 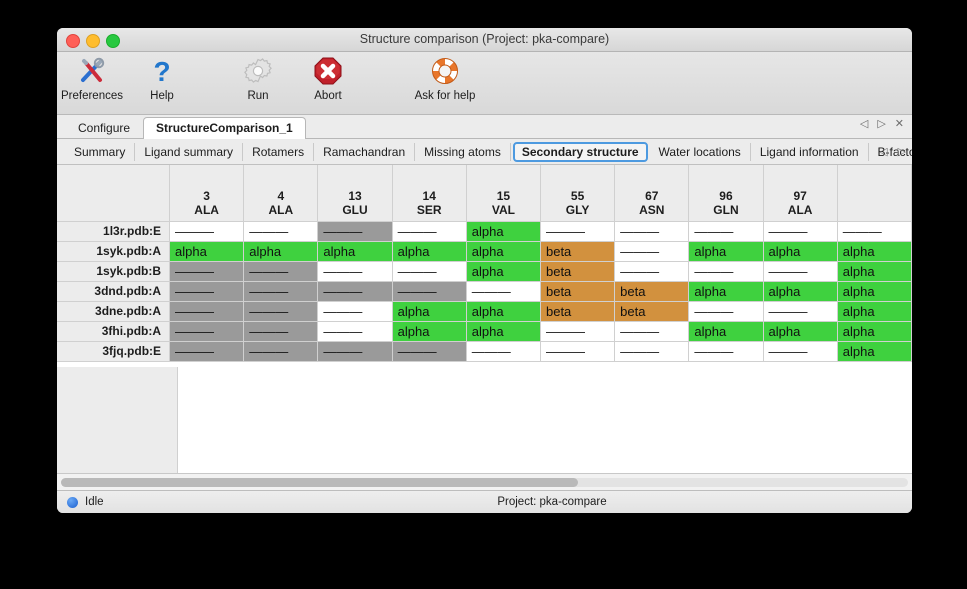 I want to click on column-header-15: 15 VAL, so click(x=503, y=193).